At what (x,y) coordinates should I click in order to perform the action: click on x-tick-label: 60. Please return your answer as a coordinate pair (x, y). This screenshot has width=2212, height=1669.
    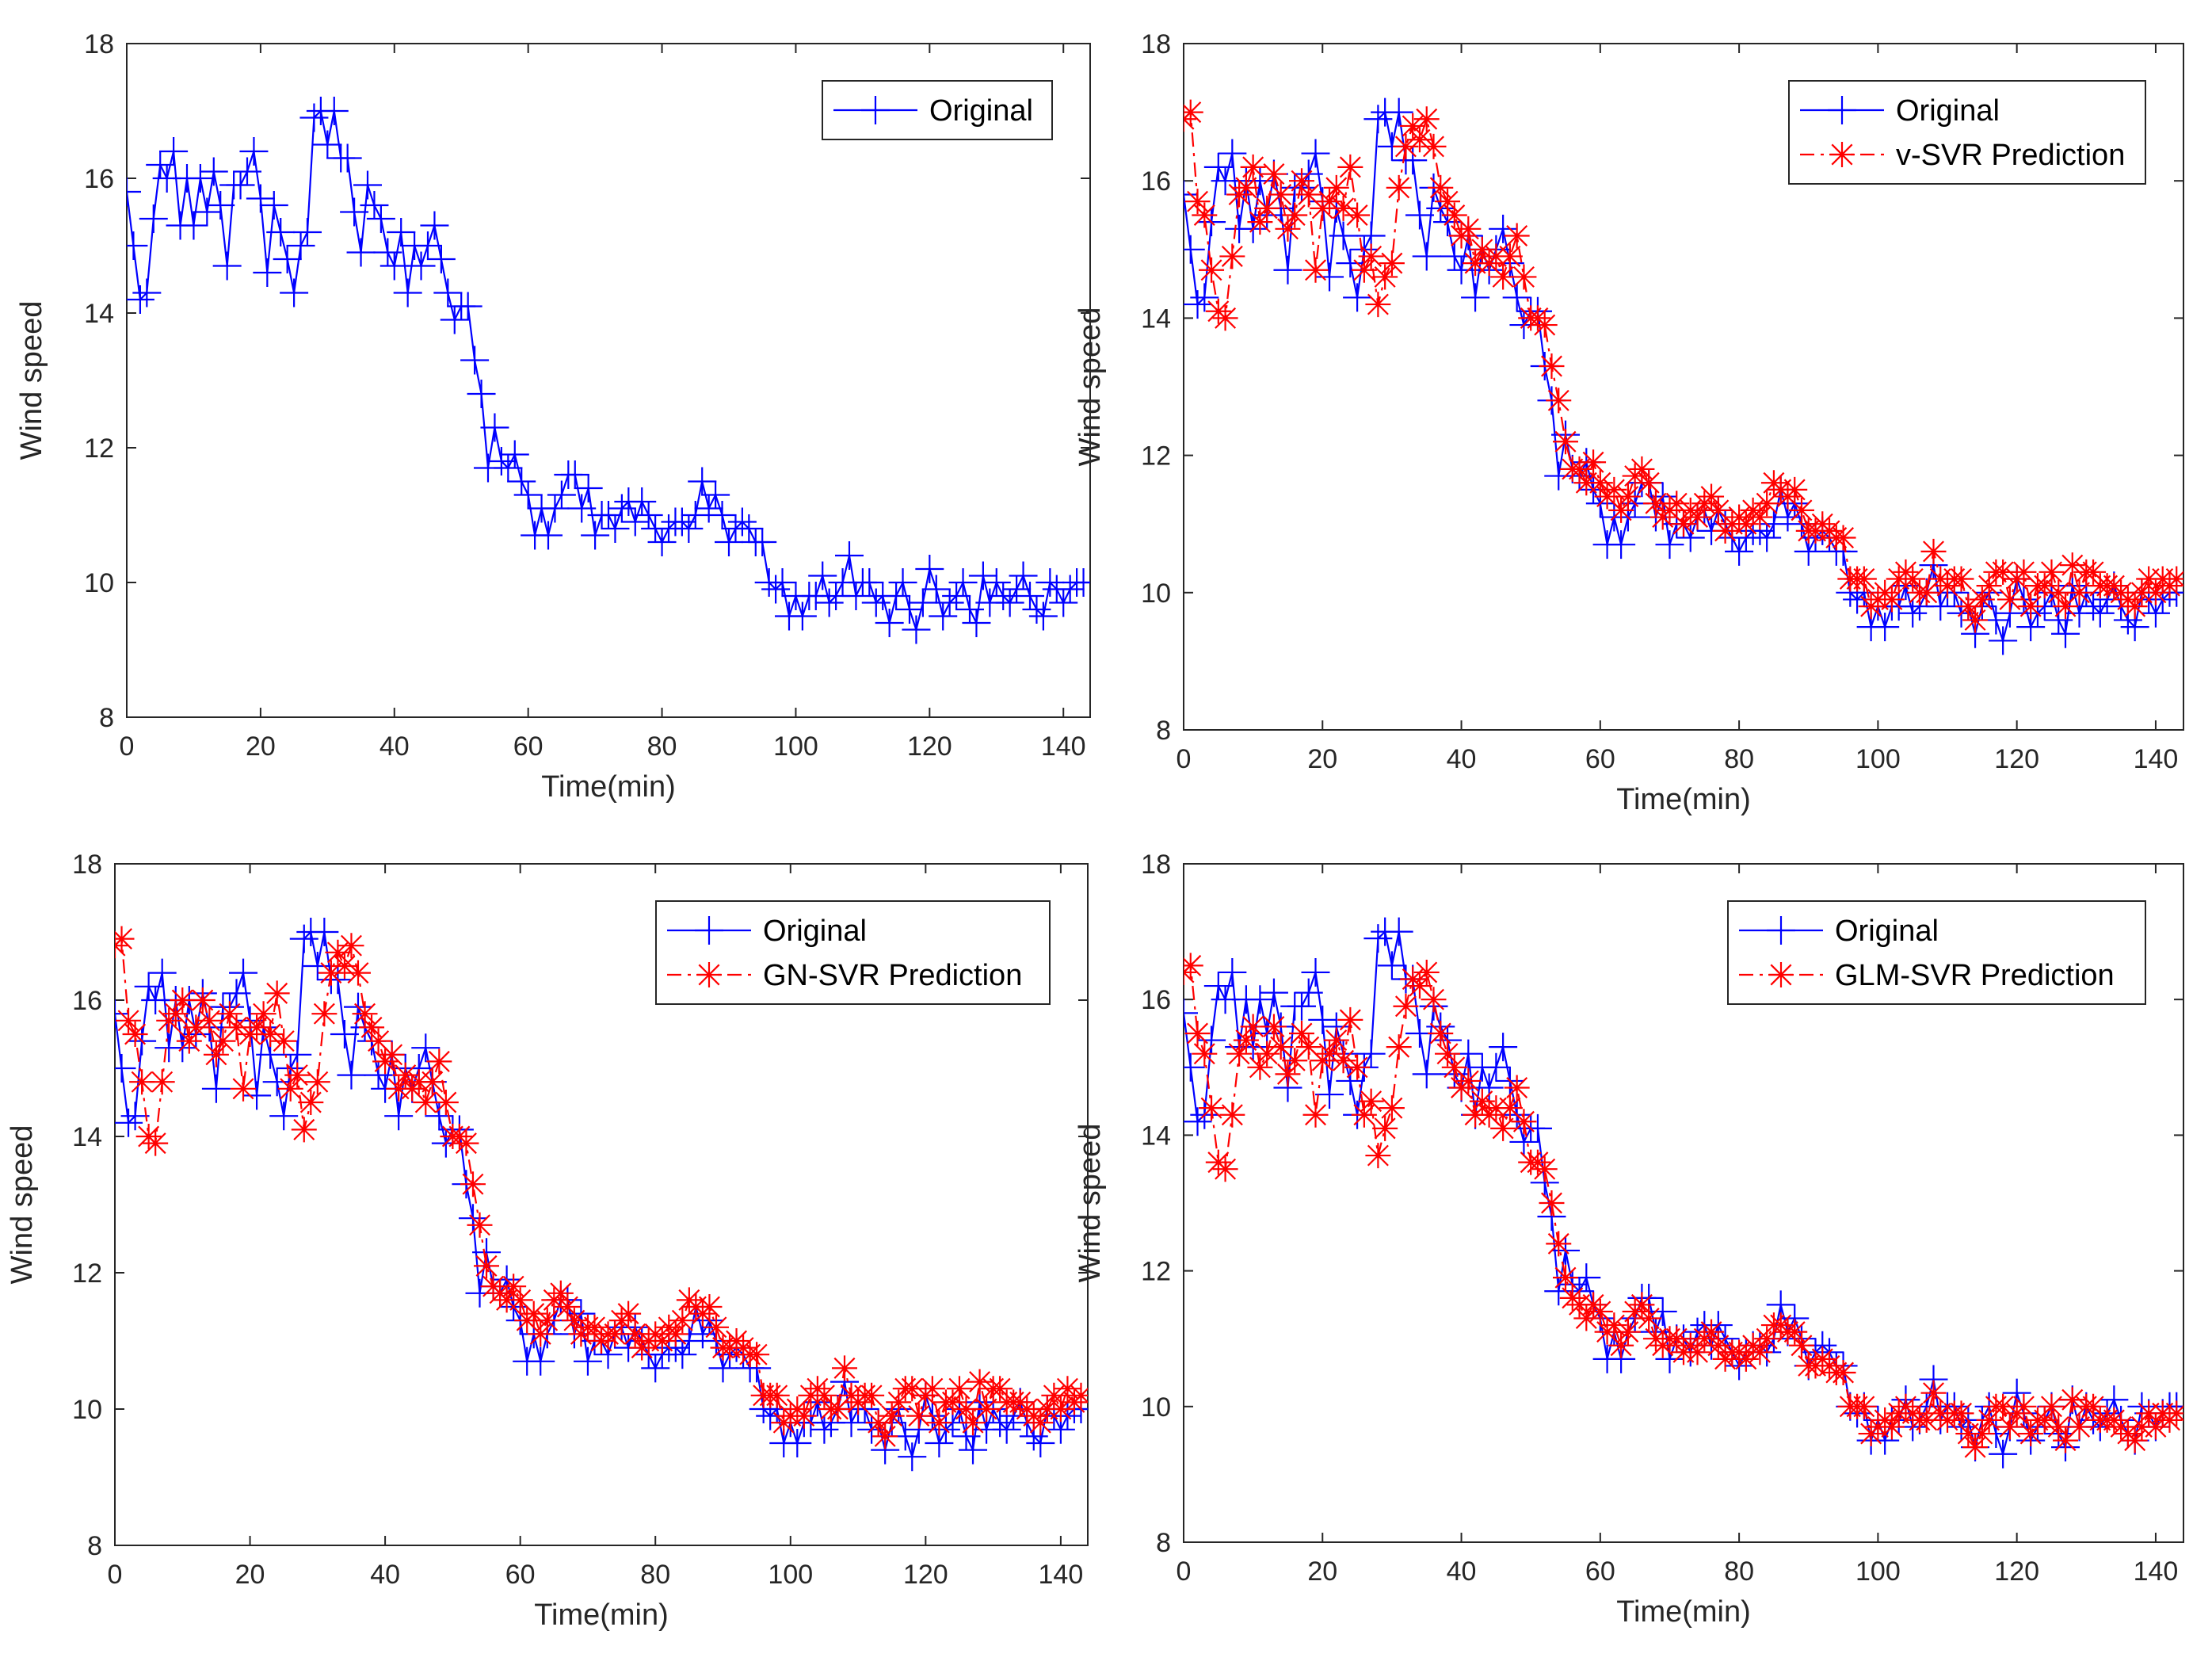
    Looking at the image, I should click on (1600, 759).